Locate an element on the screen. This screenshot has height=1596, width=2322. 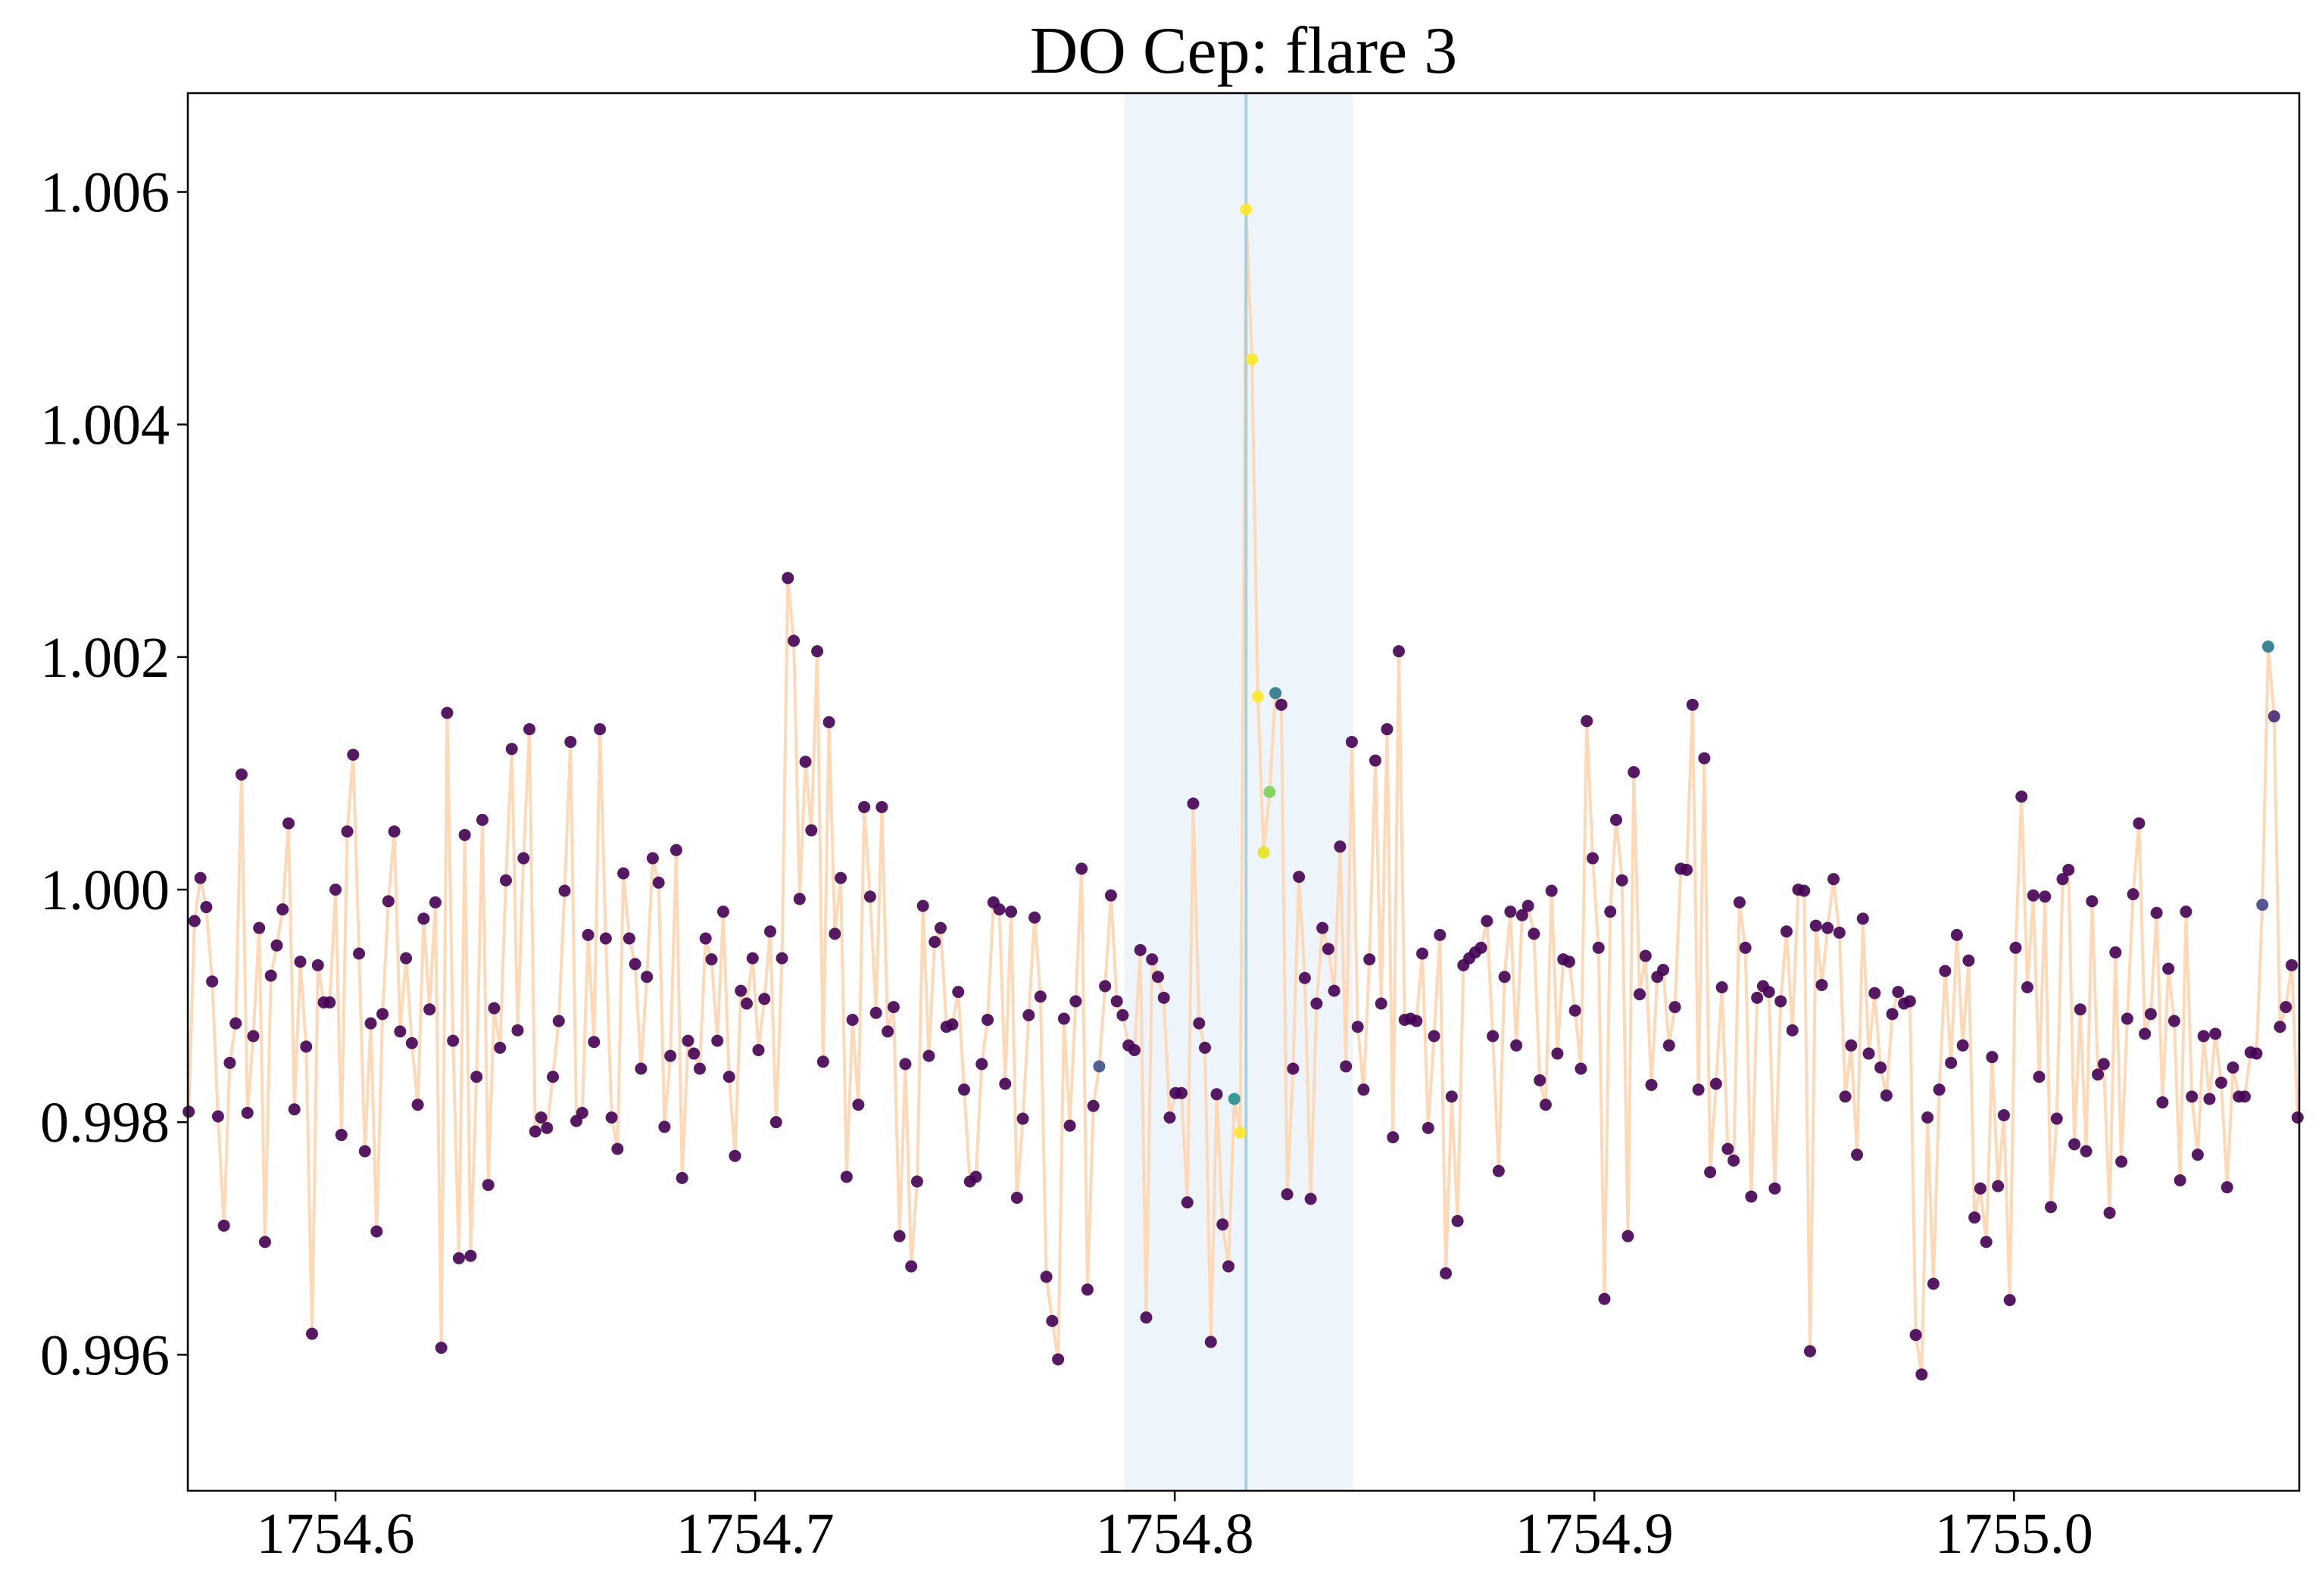
y-tick-label: 0.996 is located at coordinates (105, 1355).